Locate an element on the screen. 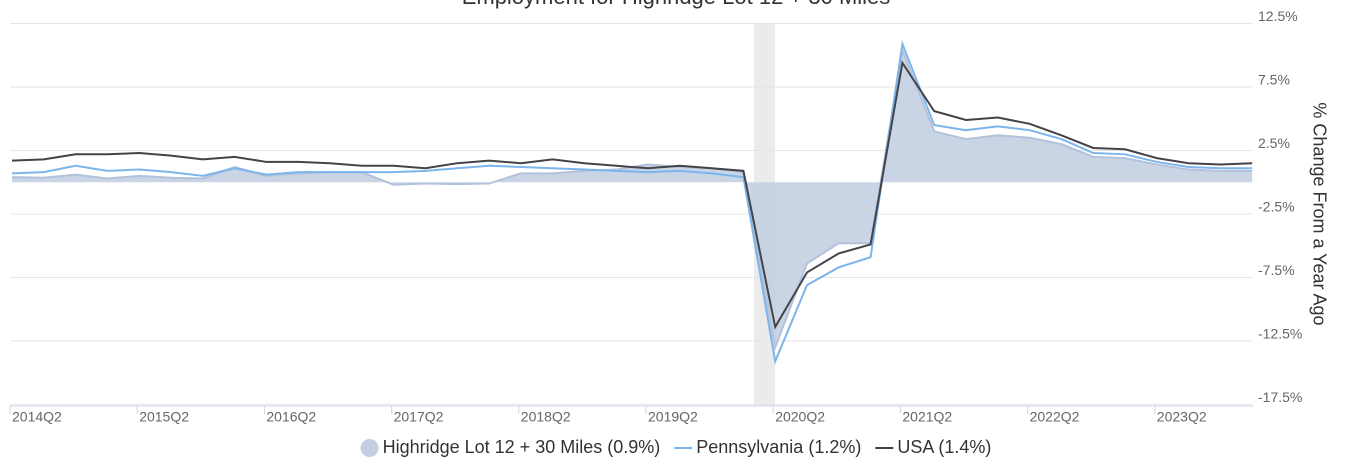  y-tick-label: 12.5% is located at coordinates (1278, 16).